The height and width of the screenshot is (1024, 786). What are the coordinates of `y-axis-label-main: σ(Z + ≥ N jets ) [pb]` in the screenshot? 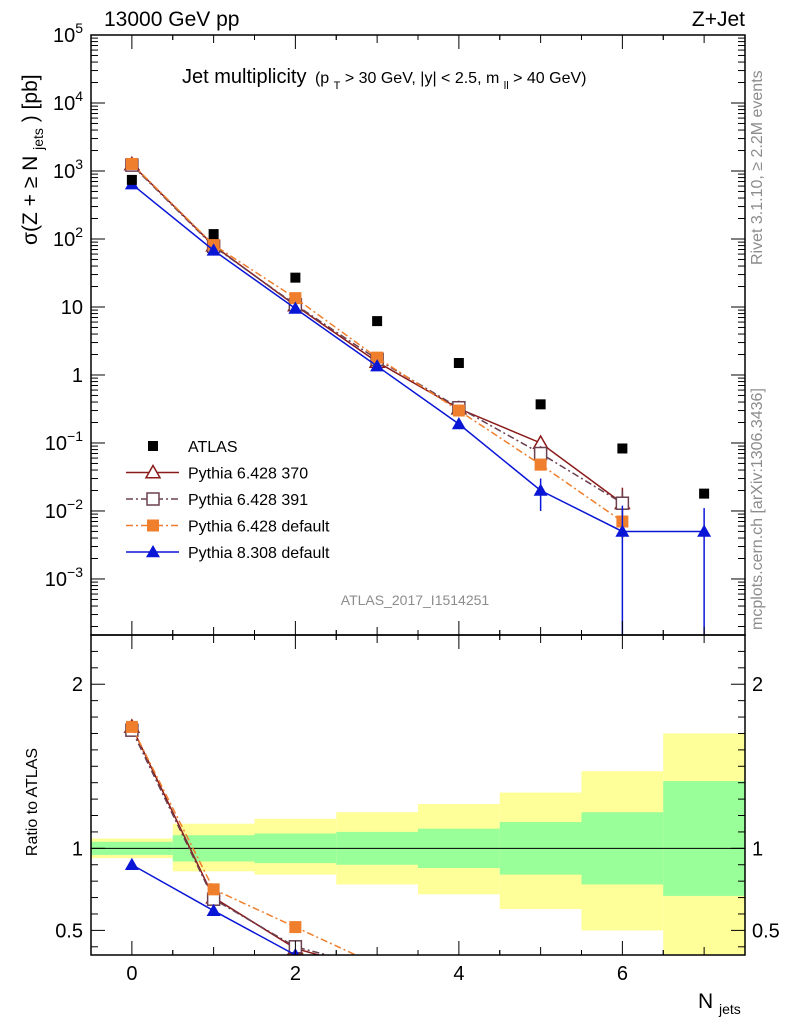 It's located at (33, 159).